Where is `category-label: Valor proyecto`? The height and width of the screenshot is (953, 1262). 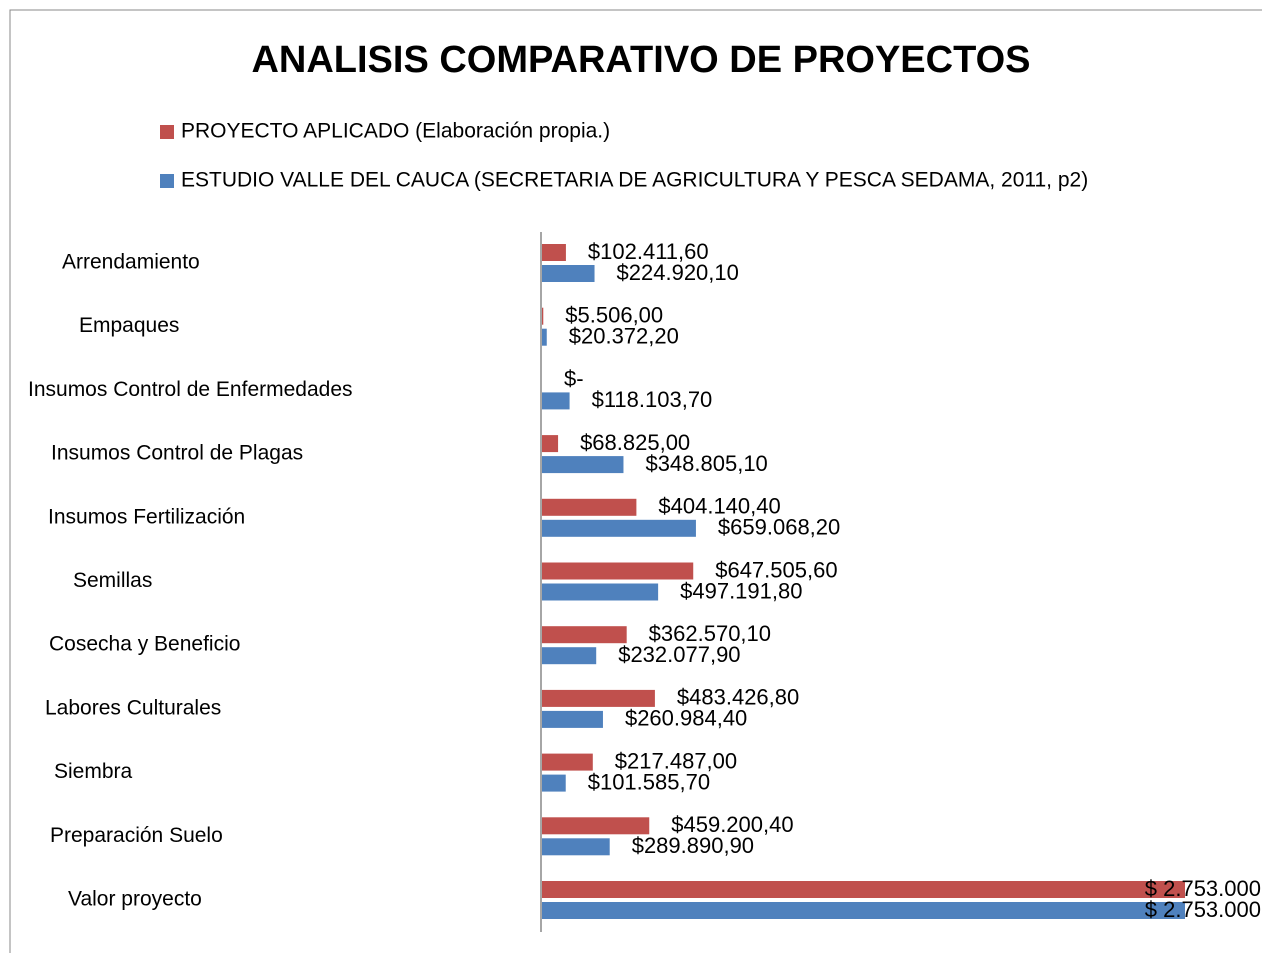 category-label: Valor proyecto is located at coordinates (135, 899).